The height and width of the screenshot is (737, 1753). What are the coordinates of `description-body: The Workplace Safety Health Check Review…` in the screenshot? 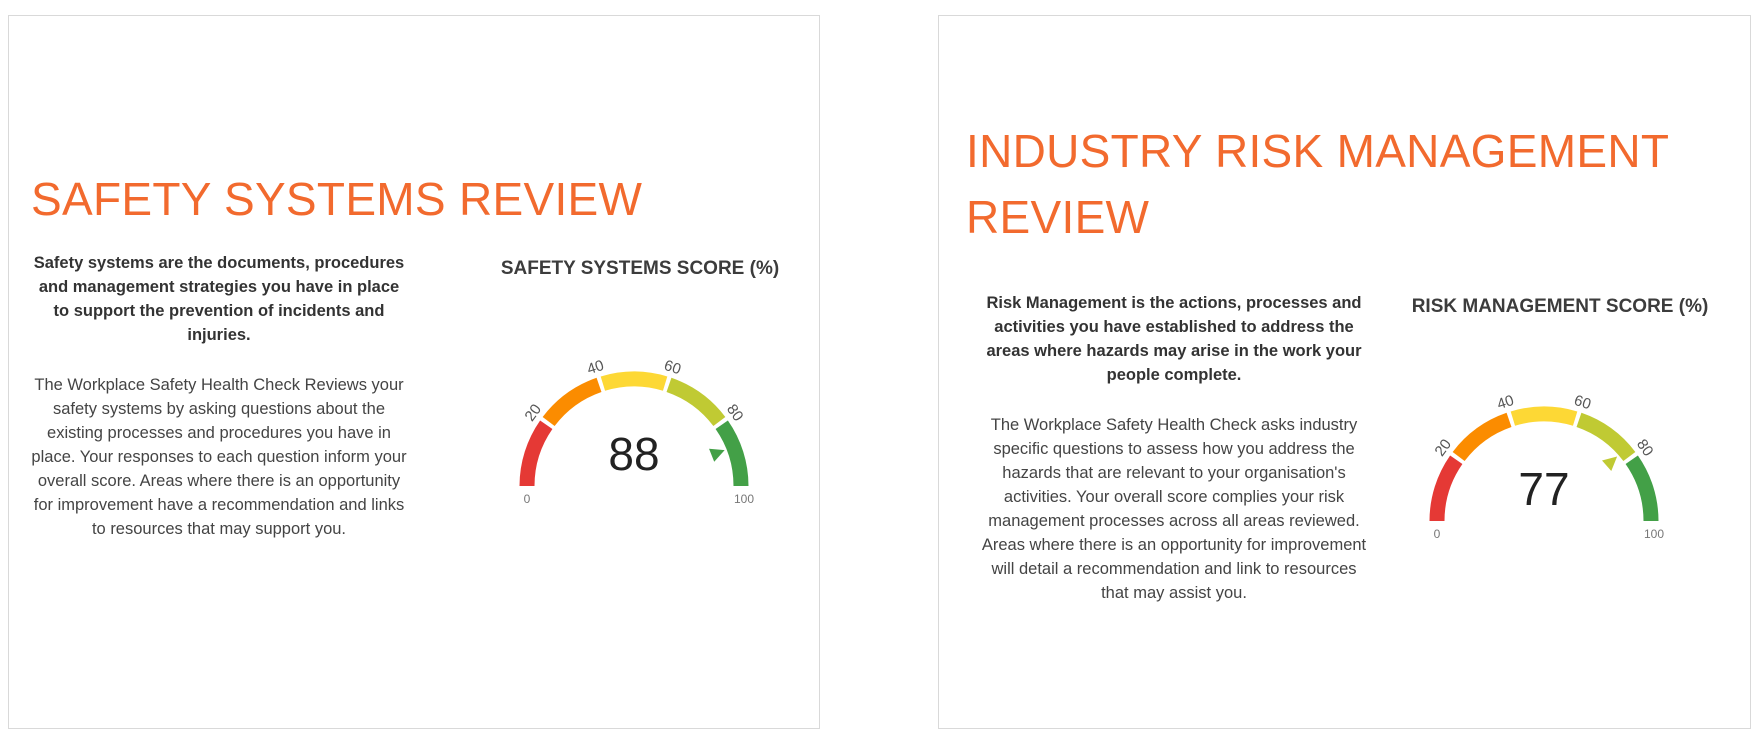 It's located at (219, 457).